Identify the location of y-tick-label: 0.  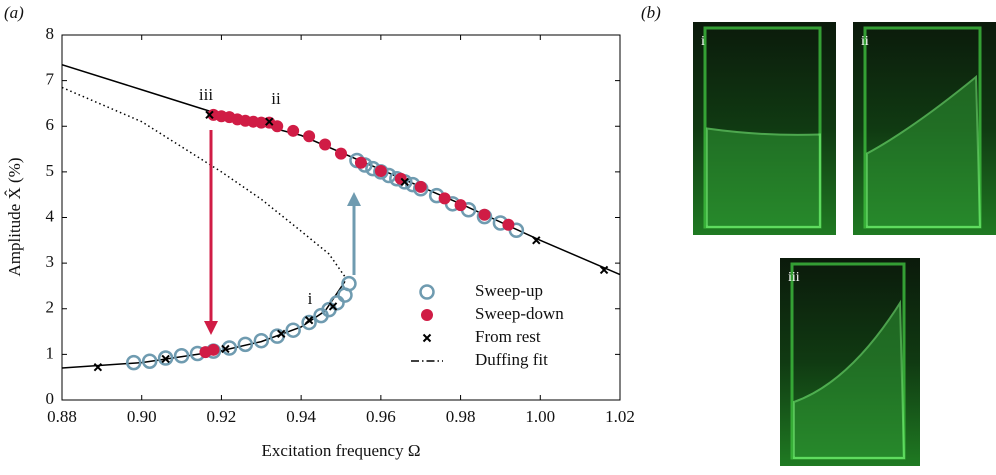
(50, 398).